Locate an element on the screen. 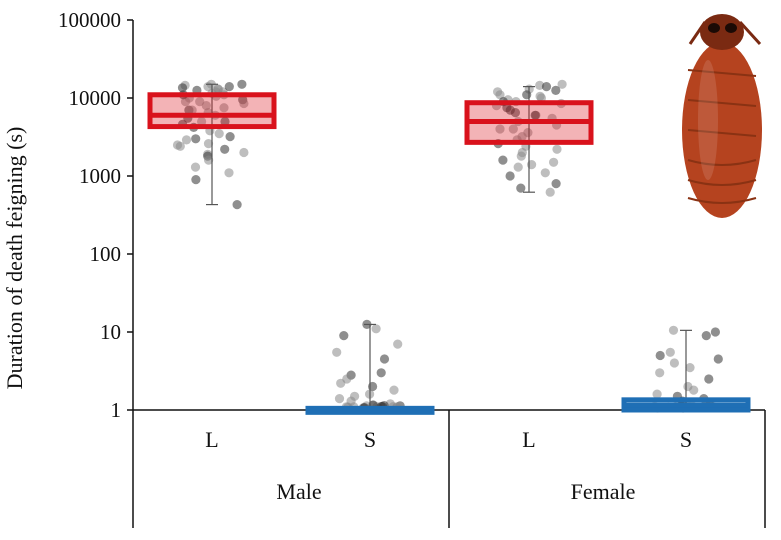 The height and width of the screenshot is (540, 781). y-tick-label: 10 is located at coordinates (110, 332).